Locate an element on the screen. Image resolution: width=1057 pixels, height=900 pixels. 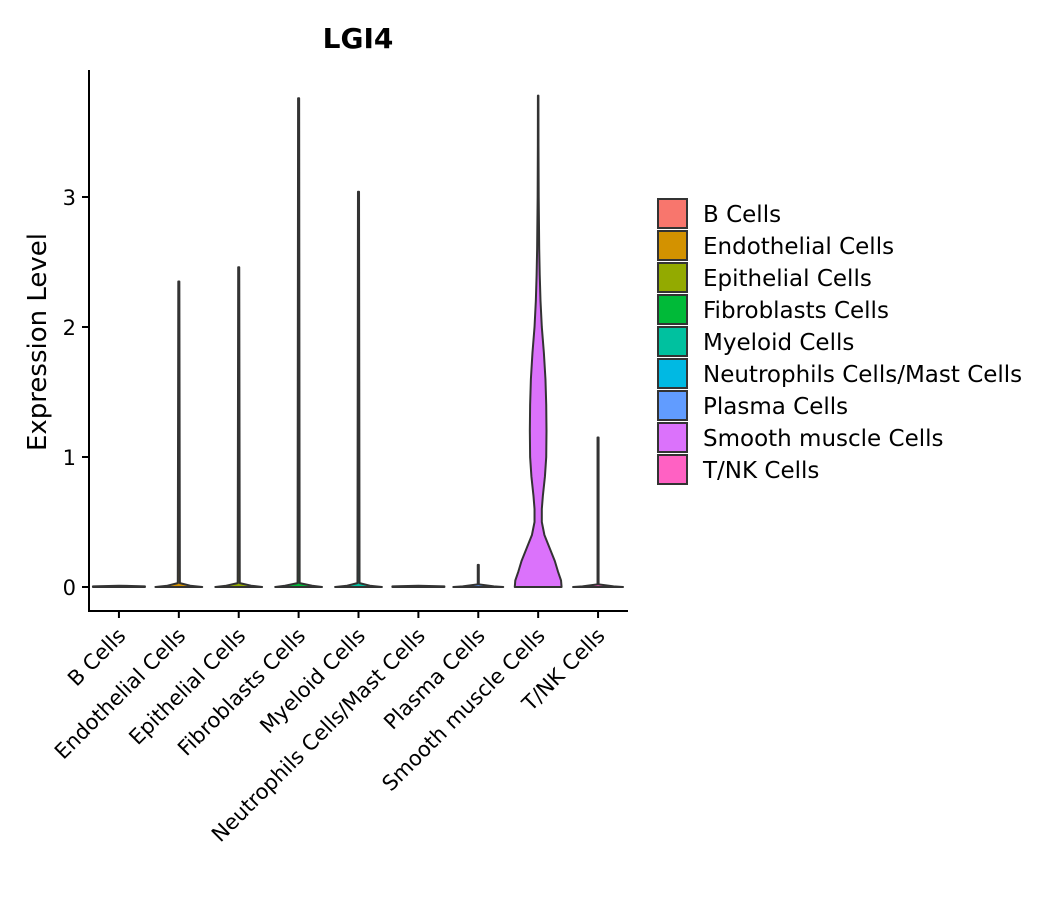
legend-swatch-epithelial-cells is located at coordinates (672, 277).